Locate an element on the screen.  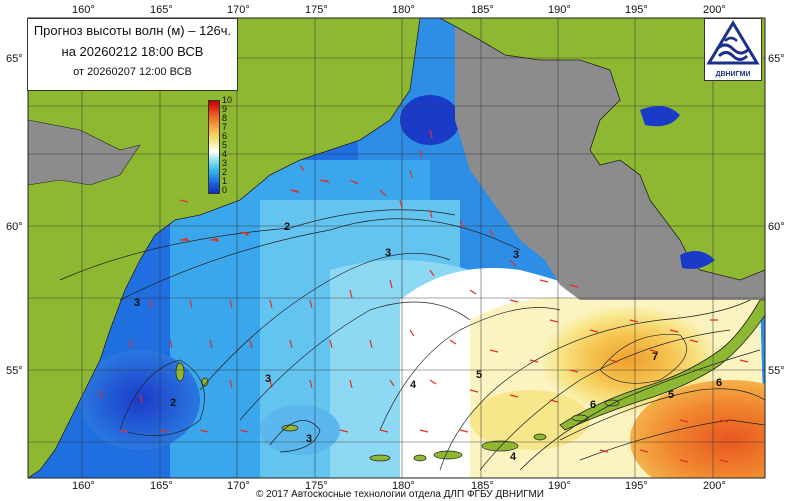
forecast-issue-time: от 20260207 12:00 ВСВ is located at coordinates (132, 72).